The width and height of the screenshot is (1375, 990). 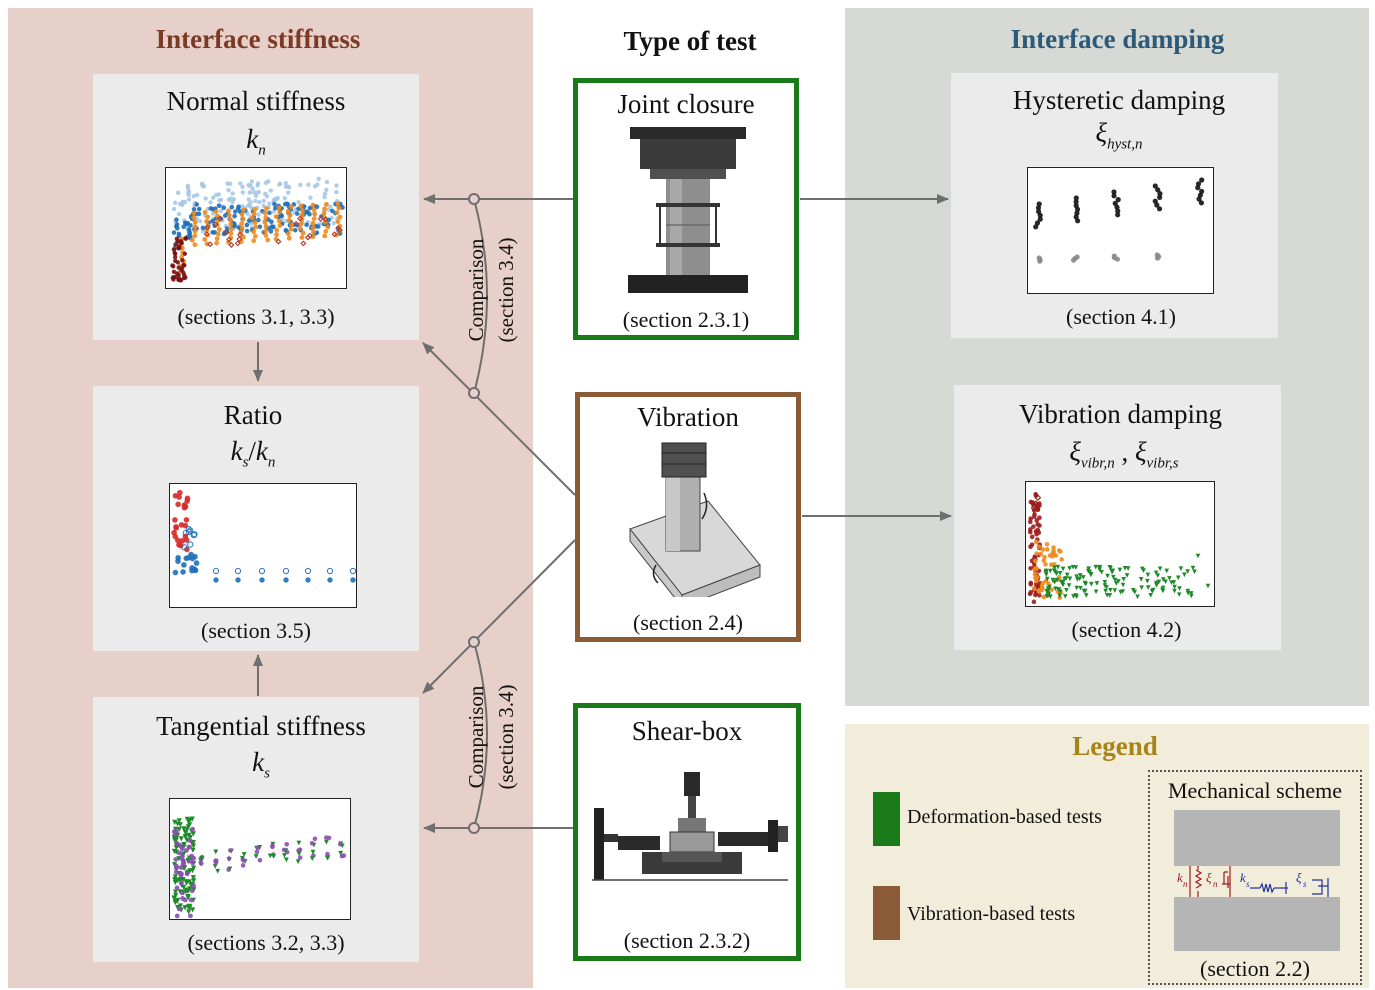 I want to click on vibration-damping-scatter, so click(x=1119, y=548).